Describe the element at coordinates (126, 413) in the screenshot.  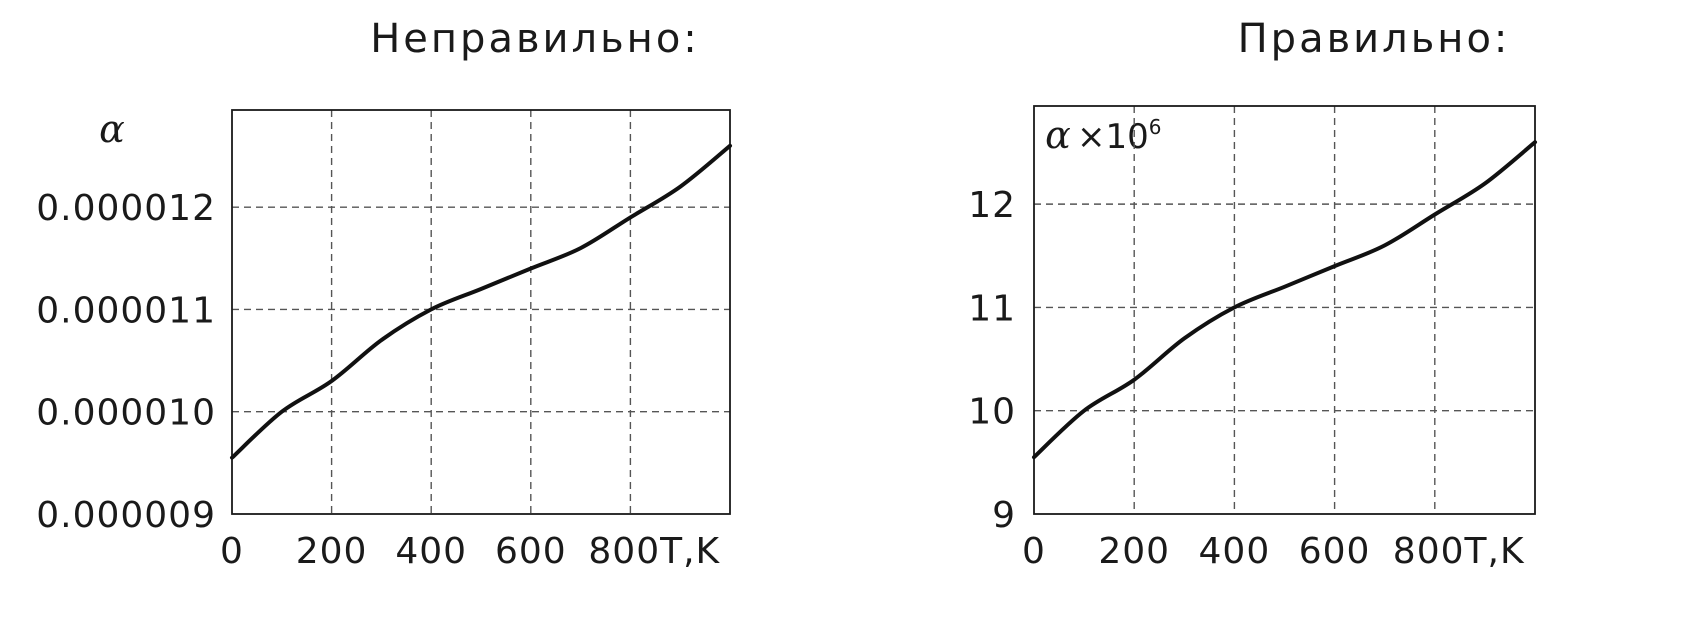
I see `y-tick-label: 0.000010` at that location.